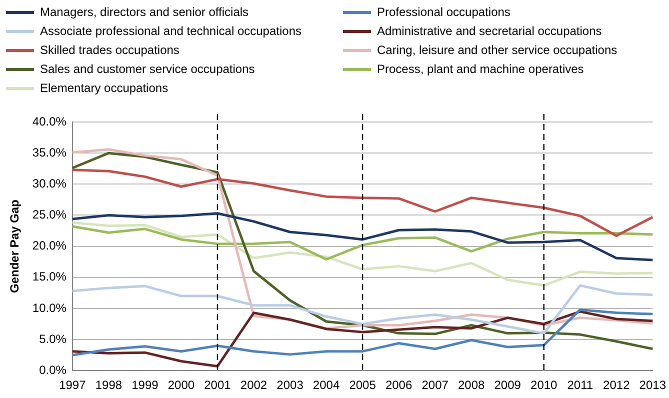 This screenshot has width=669, height=398. Describe the element at coordinates (144, 12) in the screenshot. I see `legend-label: Managers, directors and senior officials` at that location.